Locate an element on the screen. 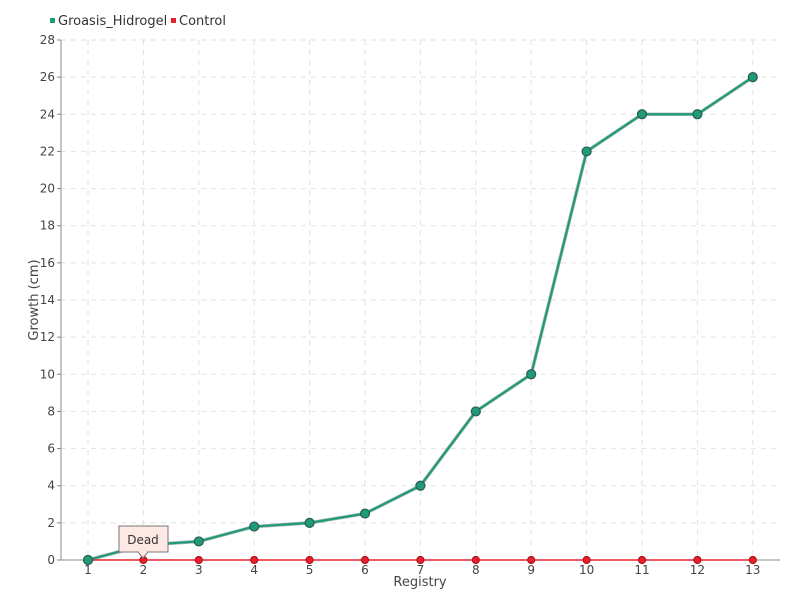  tooltip-box is located at coordinates (143, 539).